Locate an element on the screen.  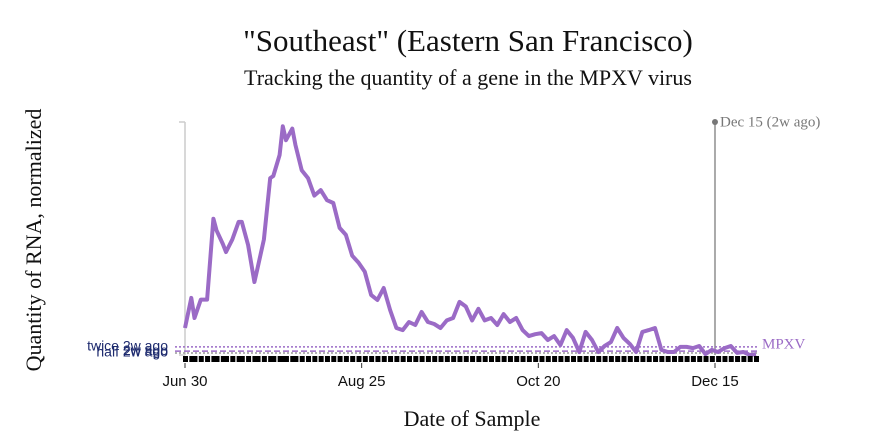
x-tick-label: Dec 15 is located at coordinates (715, 381).